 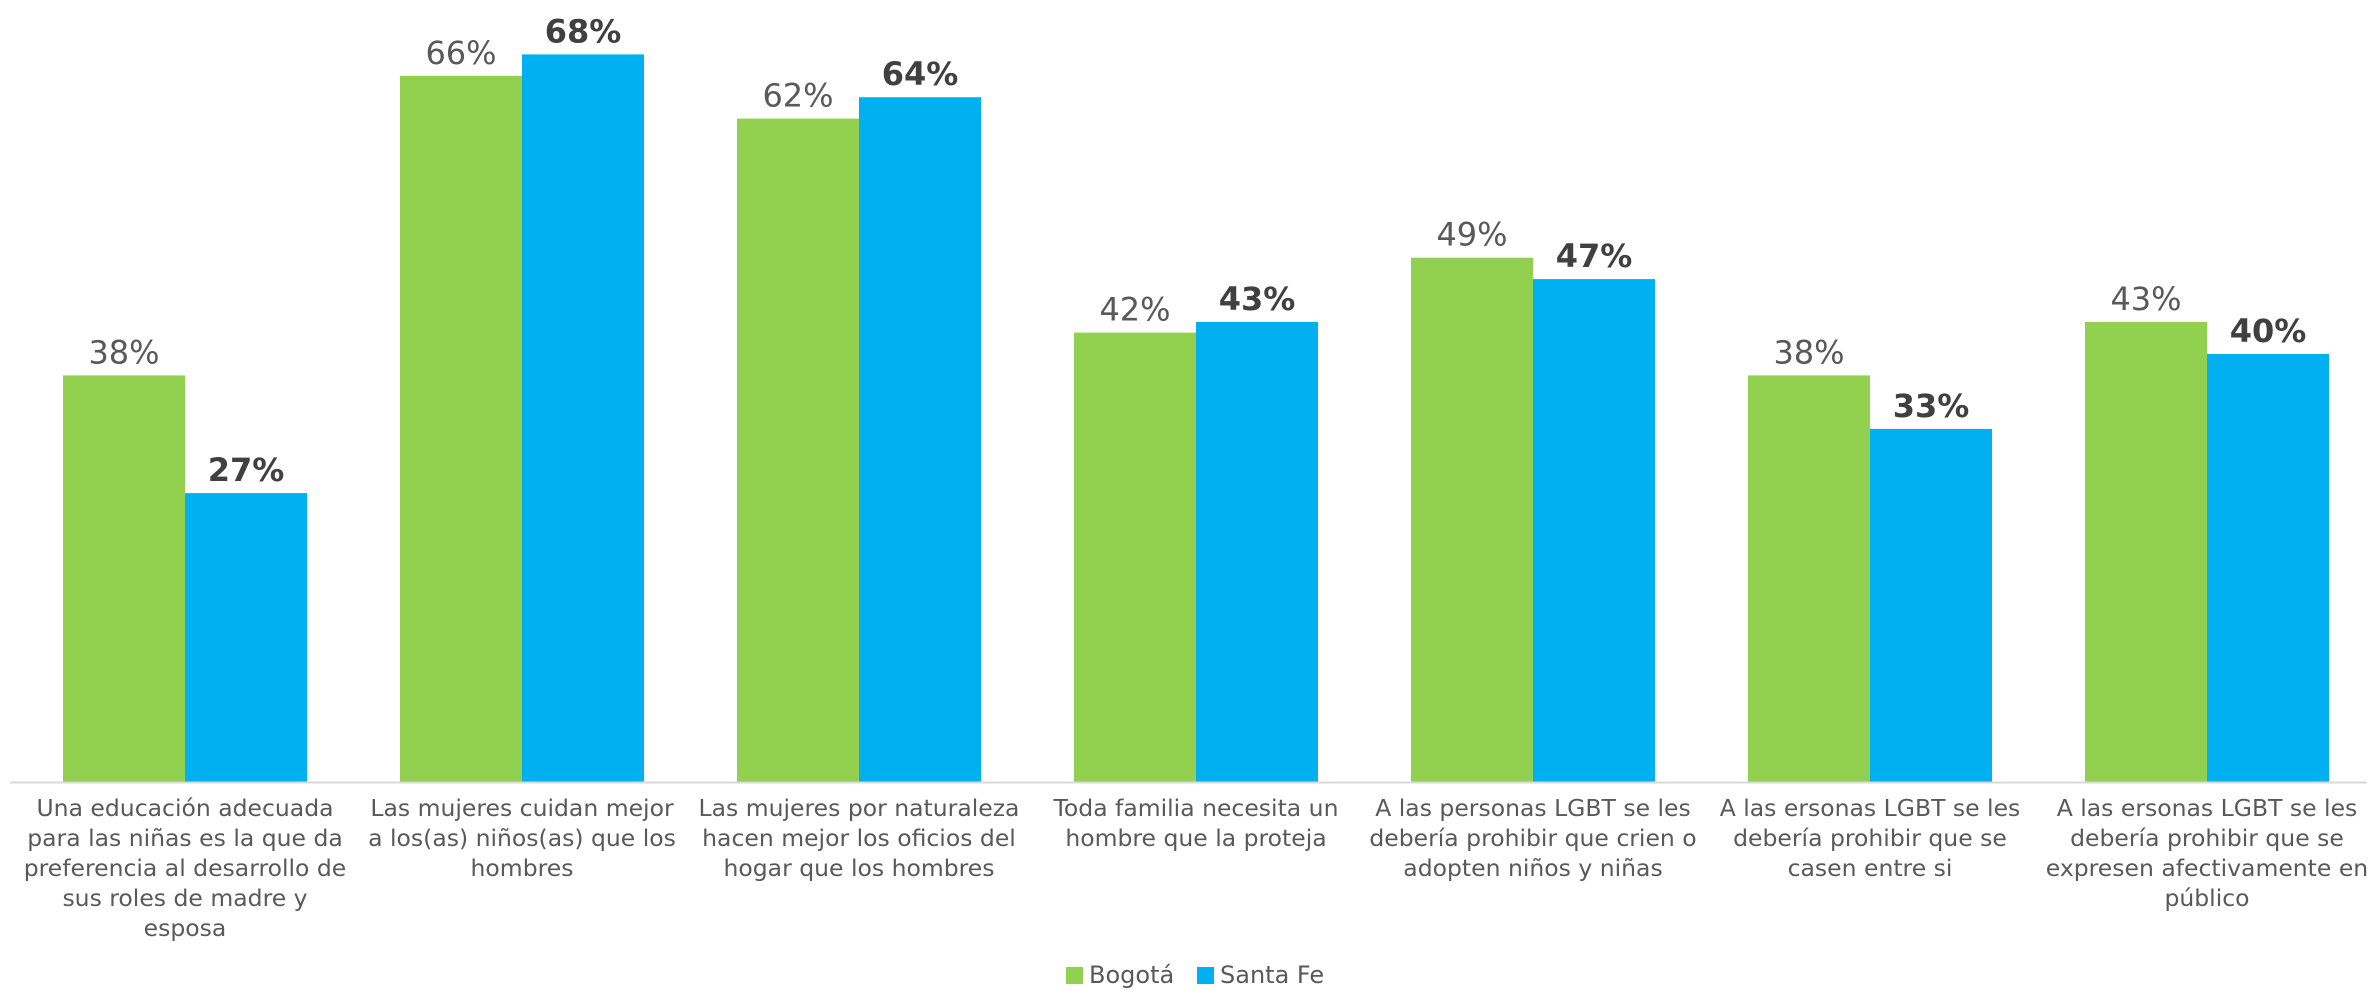 What do you see at coordinates (2268, 331) in the screenshot?
I see `value-label-santa-fe-7: 40%` at bounding box center [2268, 331].